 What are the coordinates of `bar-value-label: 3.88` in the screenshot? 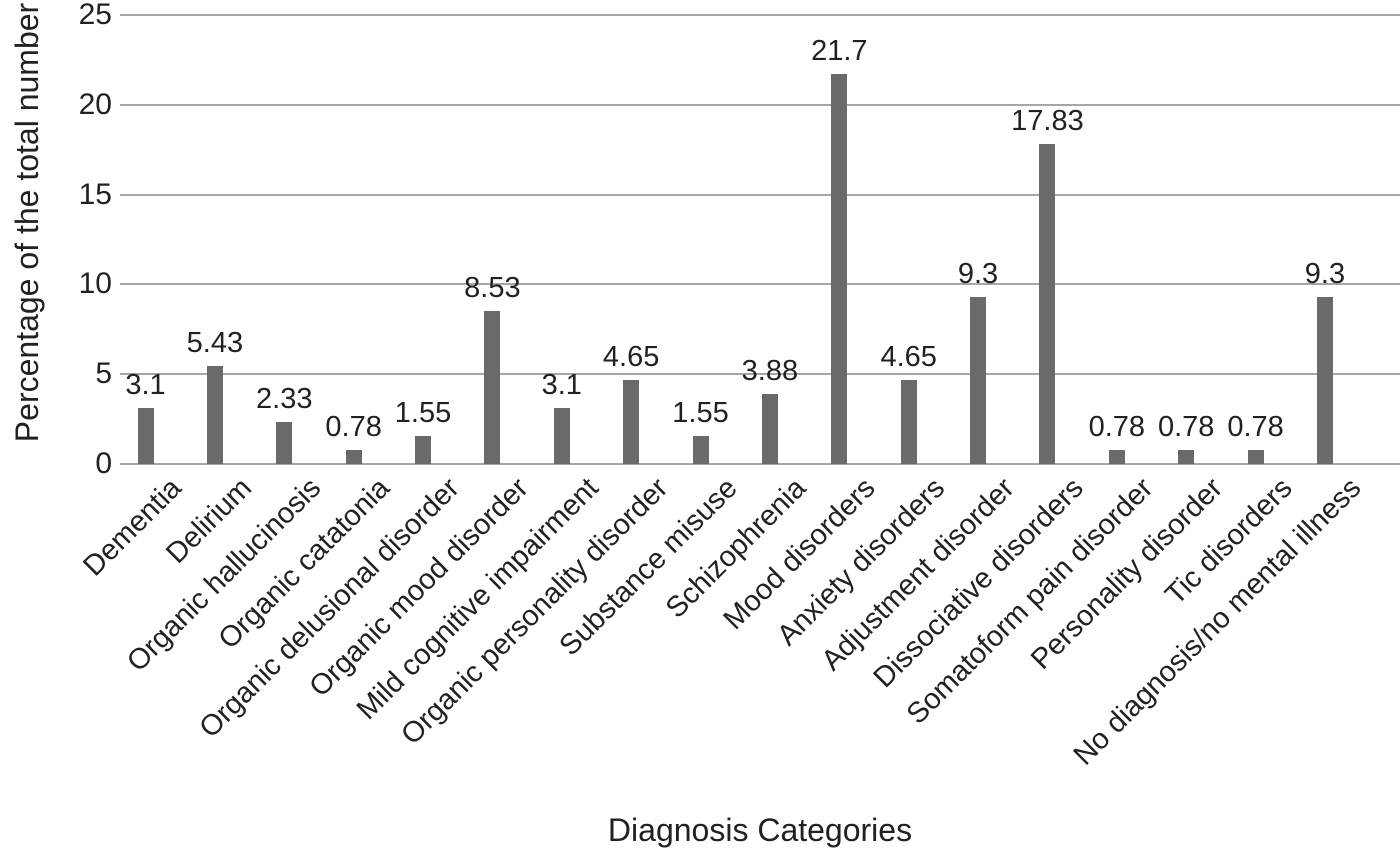 It's located at (770, 371).